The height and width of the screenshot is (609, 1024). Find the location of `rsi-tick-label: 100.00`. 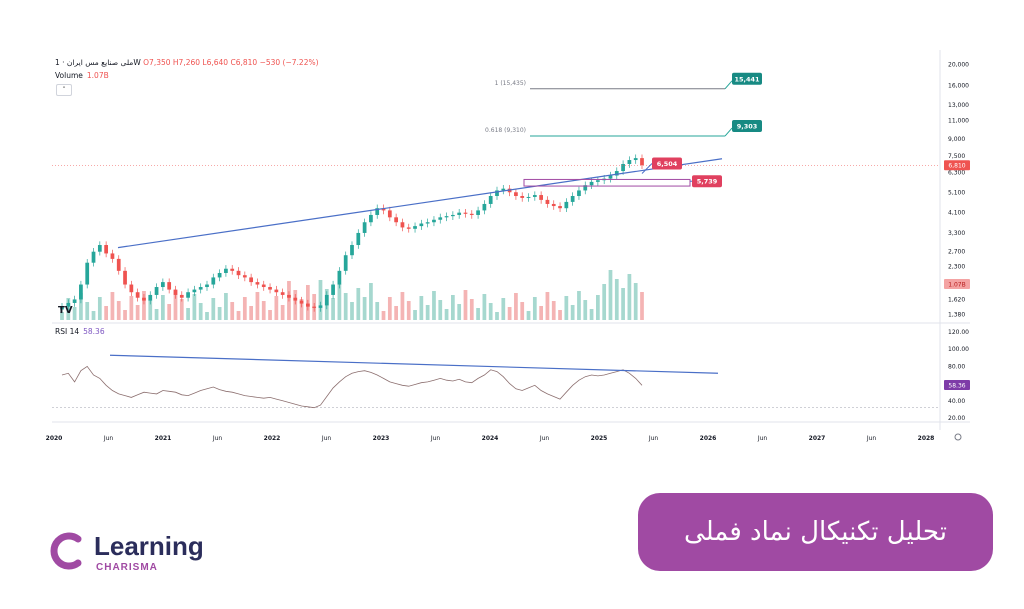

rsi-tick-label: 100.00 is located at coordinates (958, 349).